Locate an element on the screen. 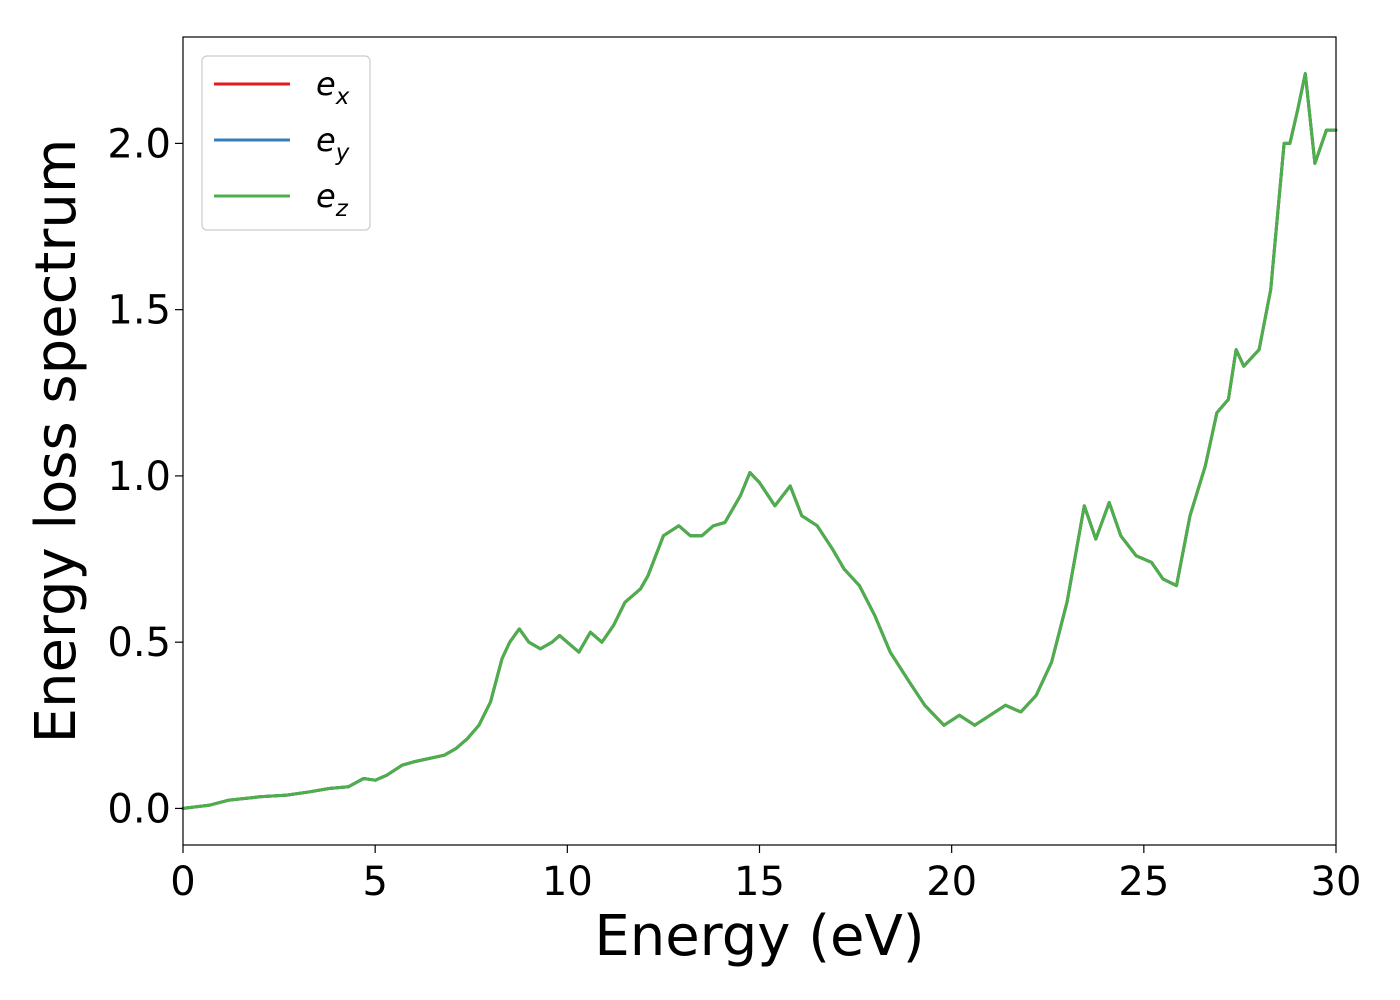 The height and width of the screenshot is (1000, 1400). legend-label-ey: ey is located at coordinates (333, 143).